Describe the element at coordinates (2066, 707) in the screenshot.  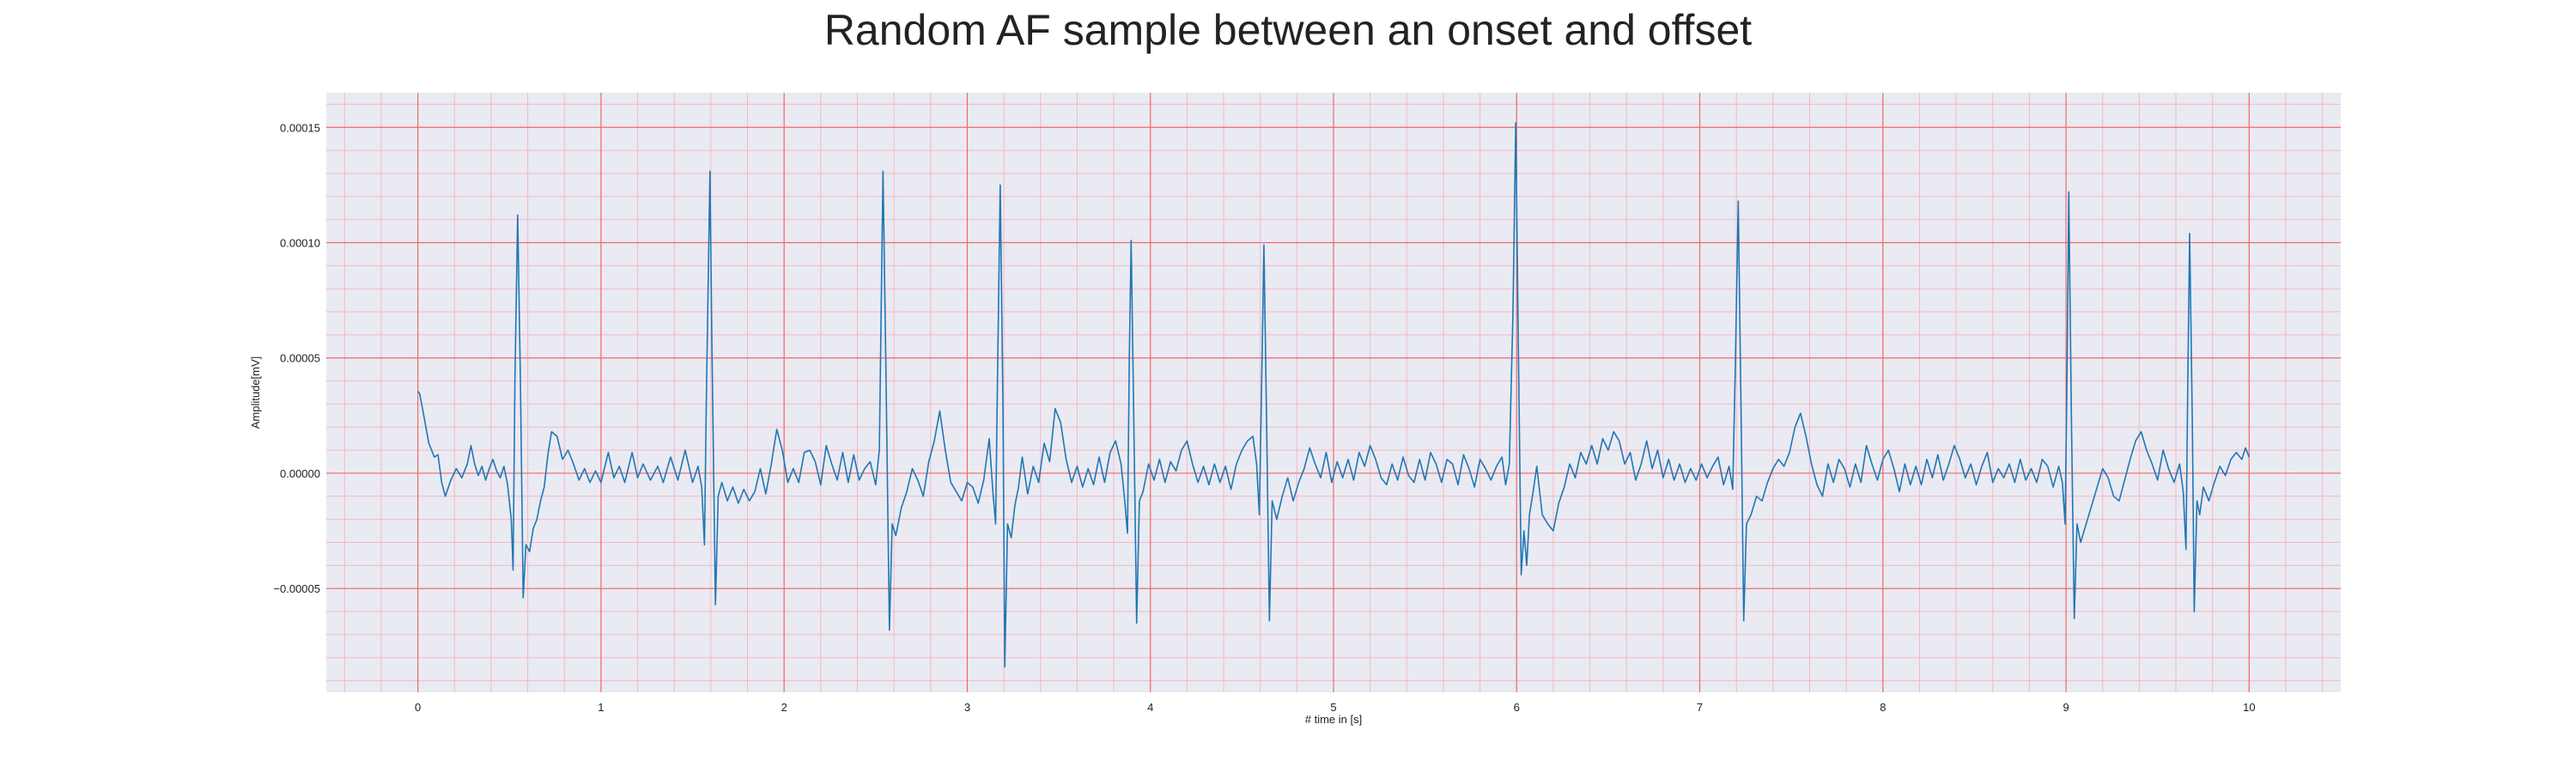
I see `x-tick-label: 9` at that location.